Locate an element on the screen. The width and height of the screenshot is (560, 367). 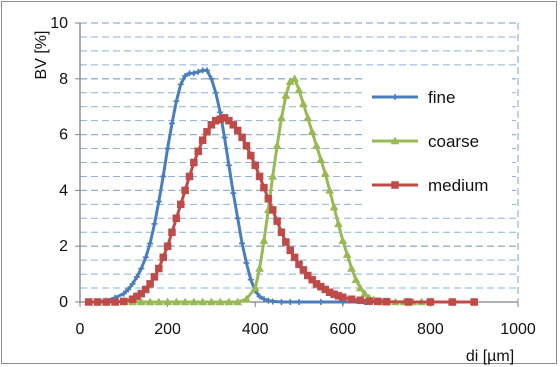
legend-item-medium: medium is located at coordinates (430, 185).